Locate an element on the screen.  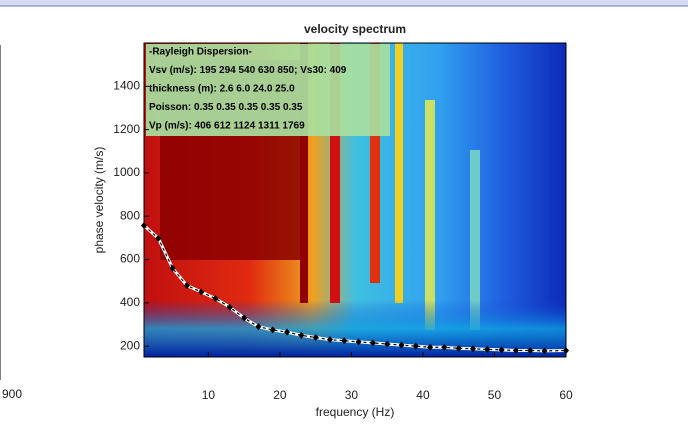
y-tick-label: 800 is located at coordinates (130, 215).